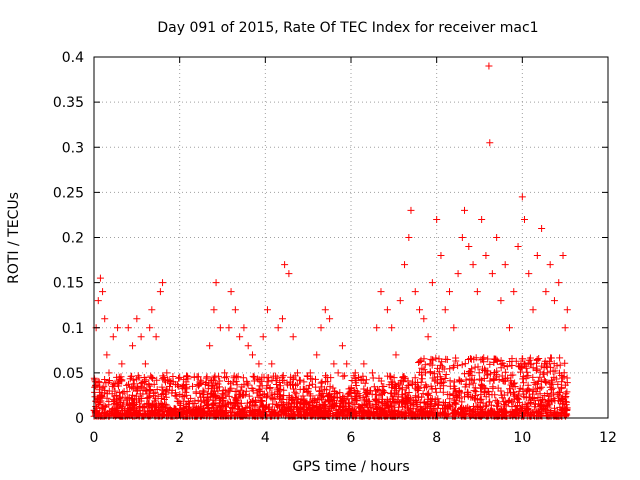 The width and height of the screenshot is (640, 480). Describe the element at coordinates (608, 438) in the screenshot. I see `x-tick-label: 12` at that location.